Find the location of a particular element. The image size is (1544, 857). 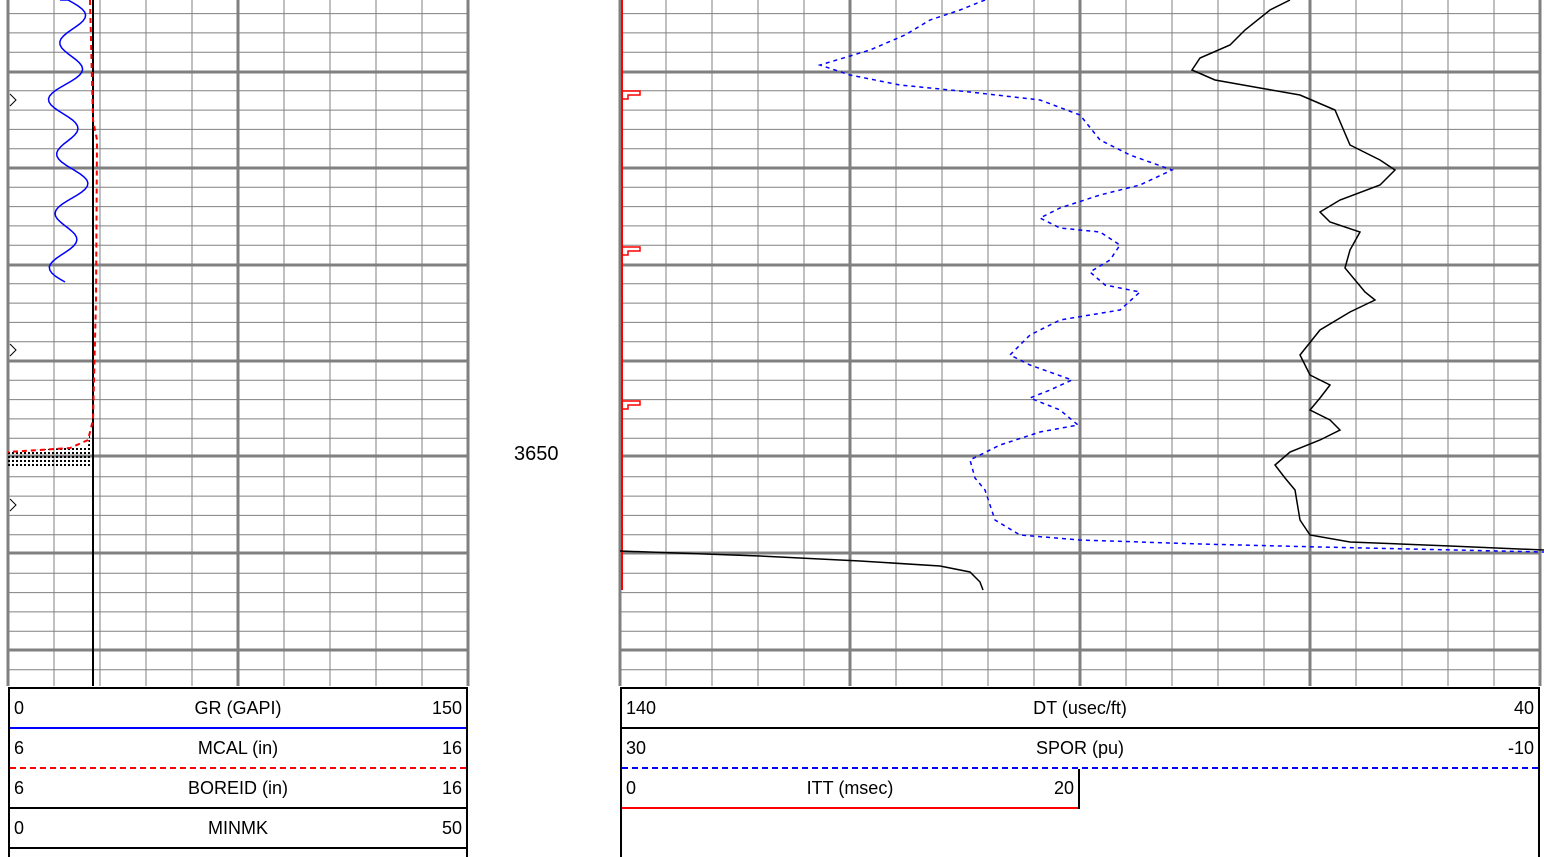

minmk-max: 50 is located at coordinates (451, 828).